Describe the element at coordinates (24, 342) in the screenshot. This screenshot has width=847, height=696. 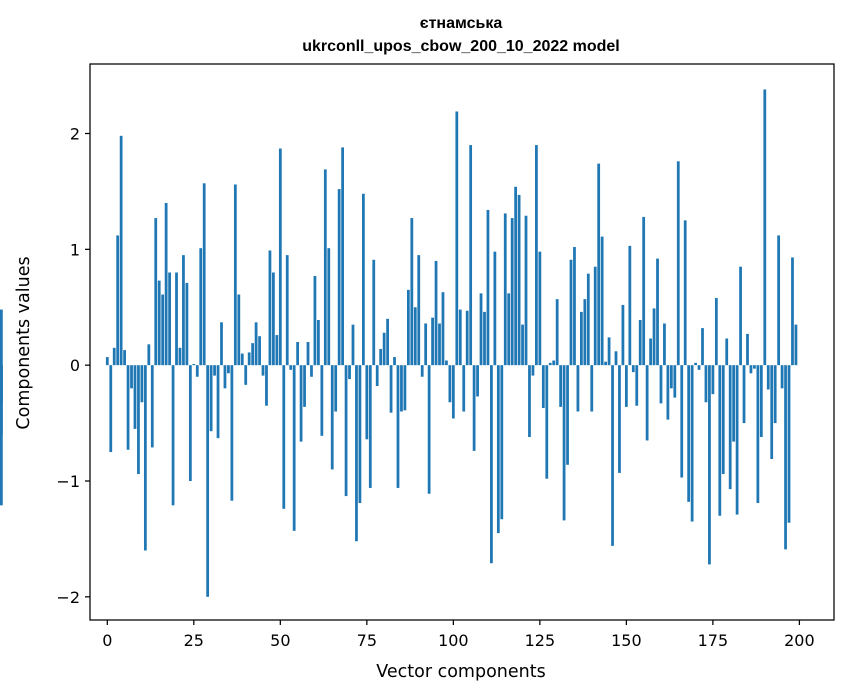
I see `y-axis-label: Components values` at that location.